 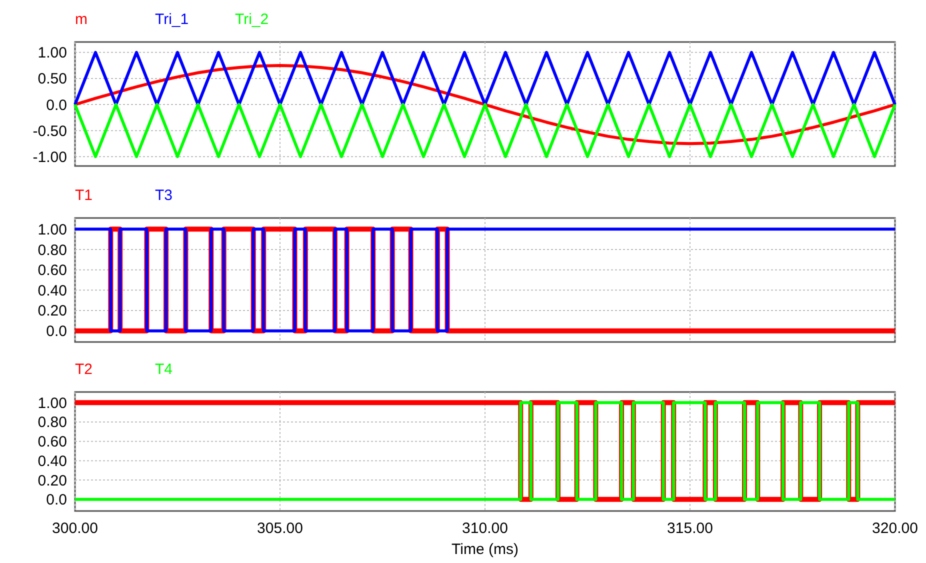 What do you see at coordinates (84, 195) in the screenshot?
I see `text: T1` at bounding box center [84, 195].